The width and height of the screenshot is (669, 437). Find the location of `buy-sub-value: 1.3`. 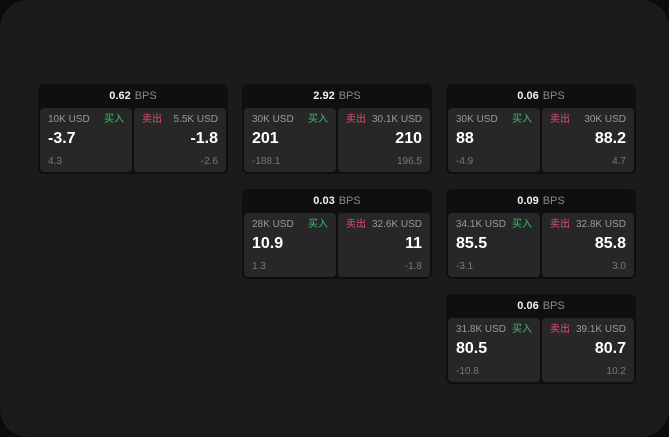

buy-sub-value: 1.3 is located at coordinates (259, 266).